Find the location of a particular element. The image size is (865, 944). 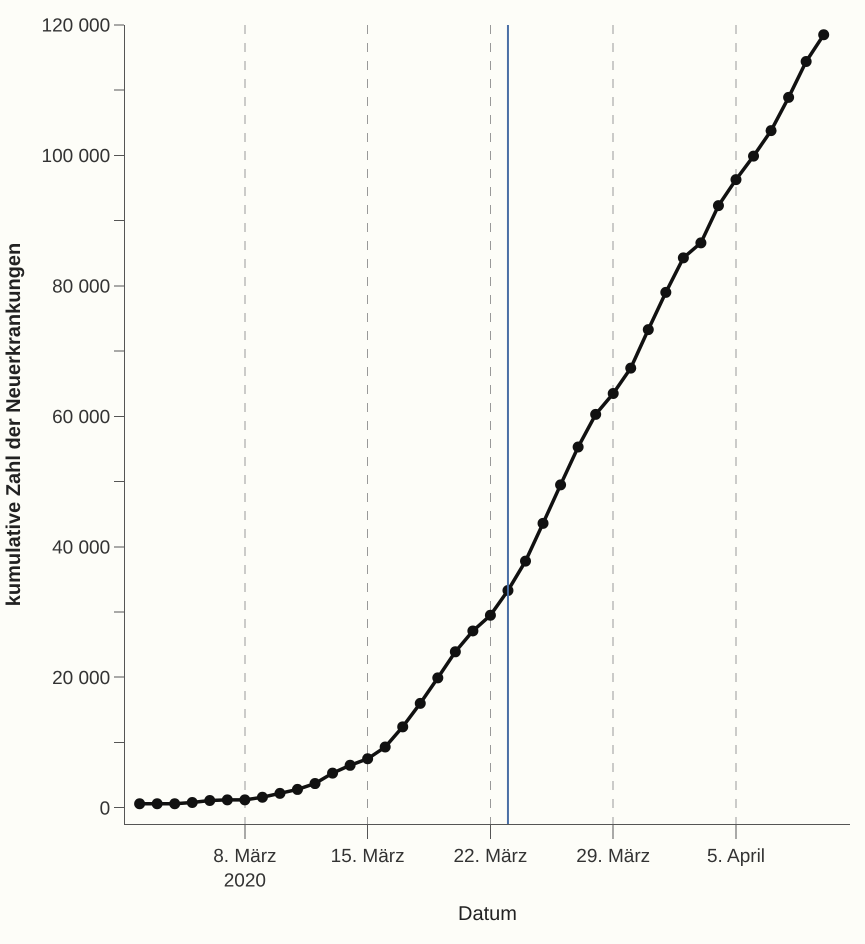

x-tick-label: 5. April is located at coordinates (736, 856).